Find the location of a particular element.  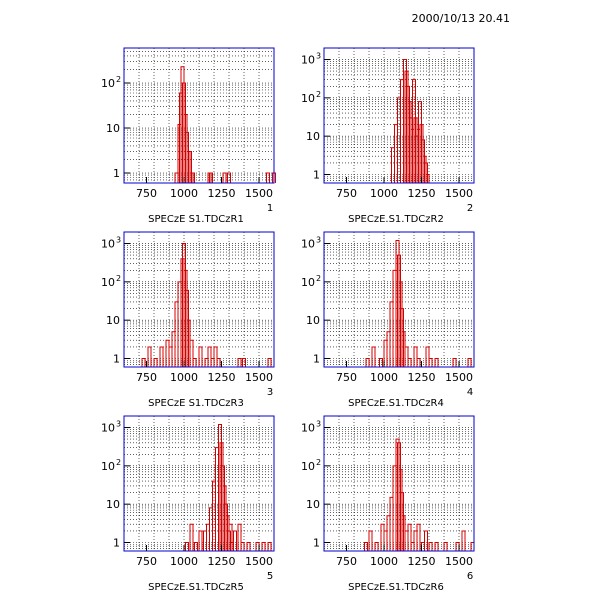

pad-number: 1 is located at coordinates (270, 208).